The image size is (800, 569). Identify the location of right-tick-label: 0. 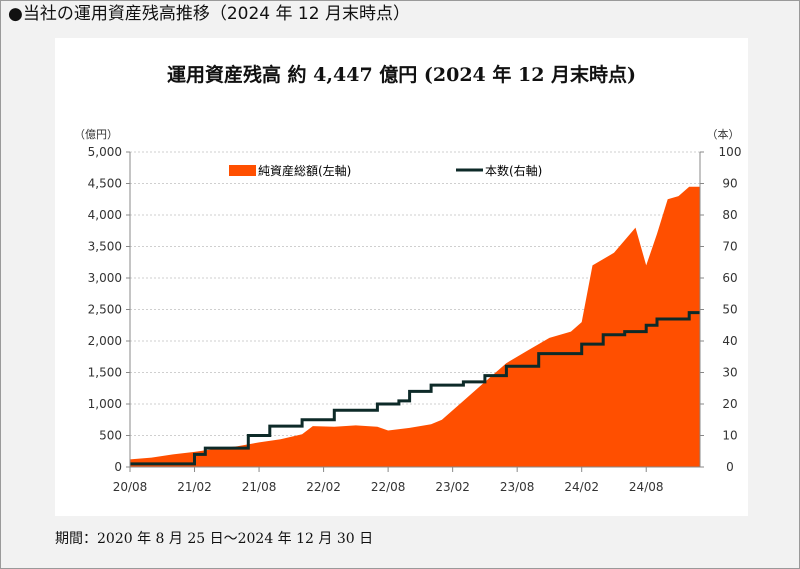
(730, 467).